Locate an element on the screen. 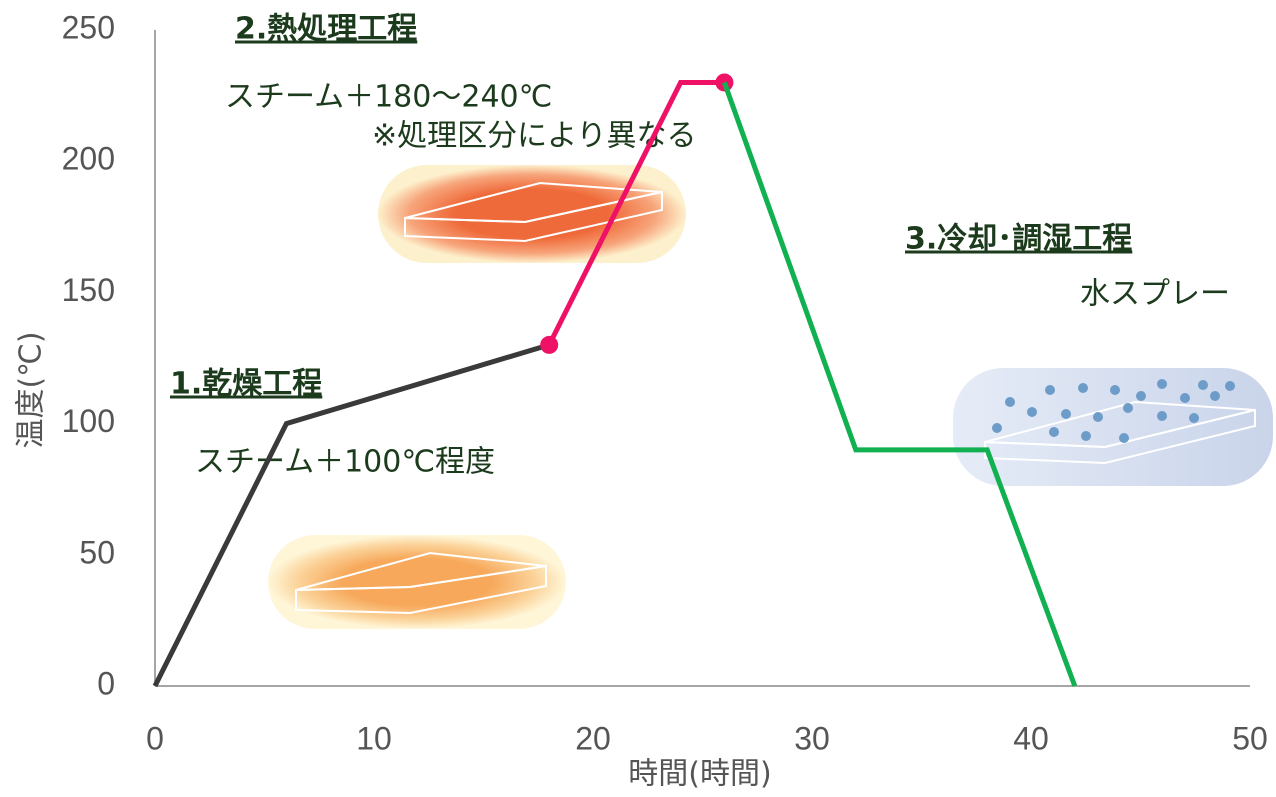 The height and width of the screenshot is (797, 1276). annotation: 水スプレー is located at coordinates (1155, 294).